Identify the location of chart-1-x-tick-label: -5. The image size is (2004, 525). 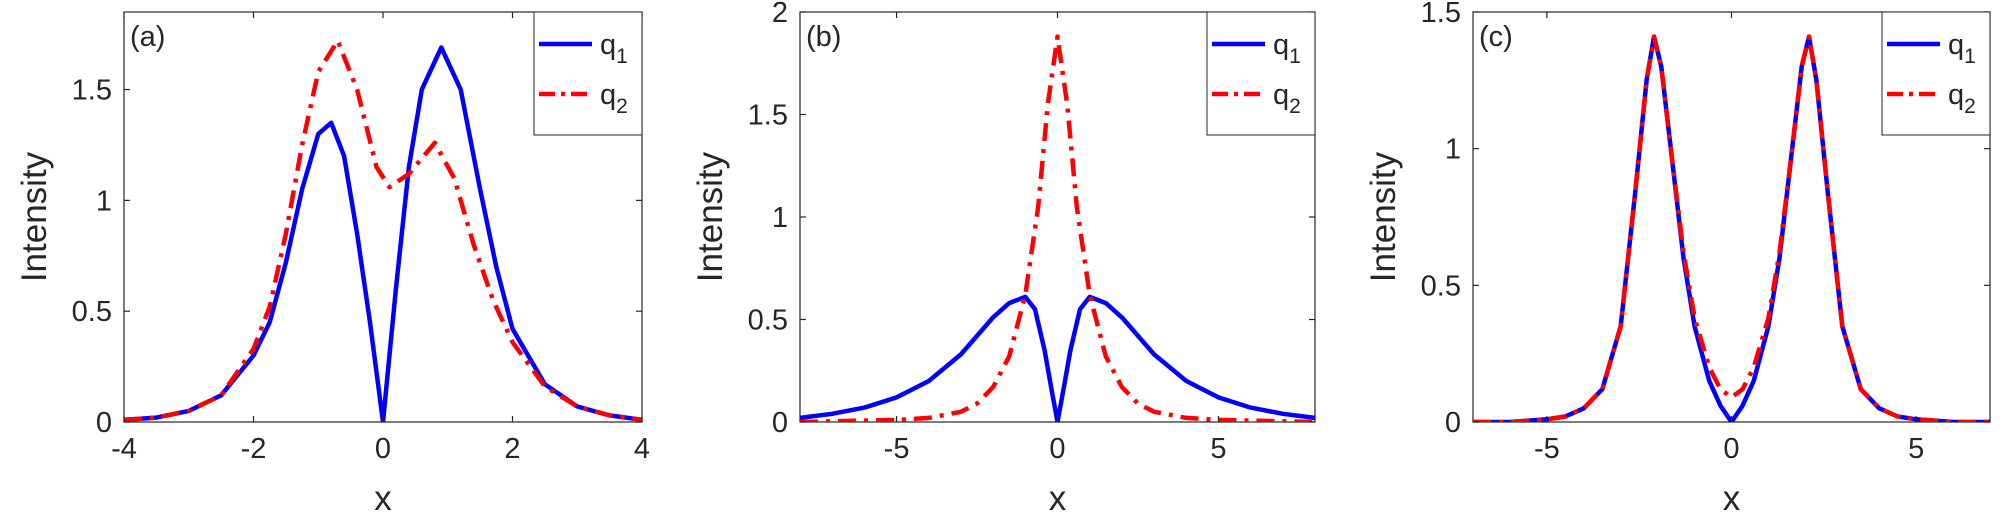
(897, 449).